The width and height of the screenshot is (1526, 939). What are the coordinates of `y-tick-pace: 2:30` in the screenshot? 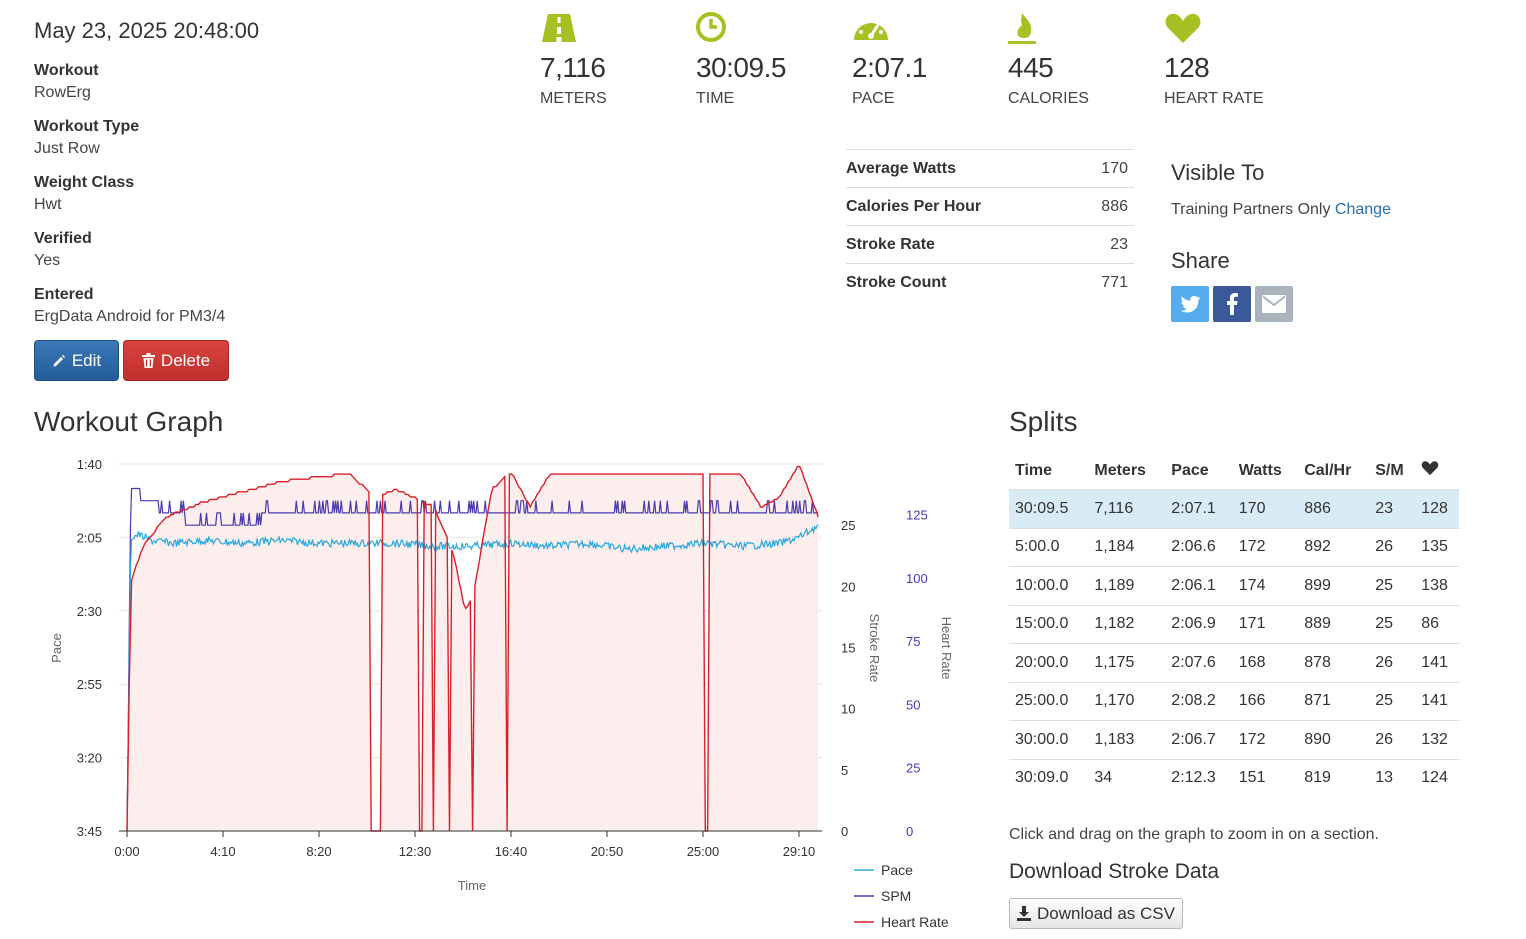 It's located at (89, 611).